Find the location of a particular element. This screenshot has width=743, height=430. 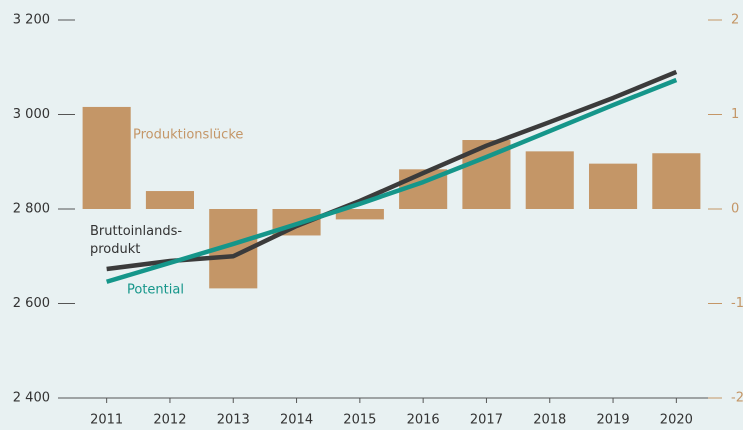

y2-tick-label: 1 is located at coordinates (735, 114).